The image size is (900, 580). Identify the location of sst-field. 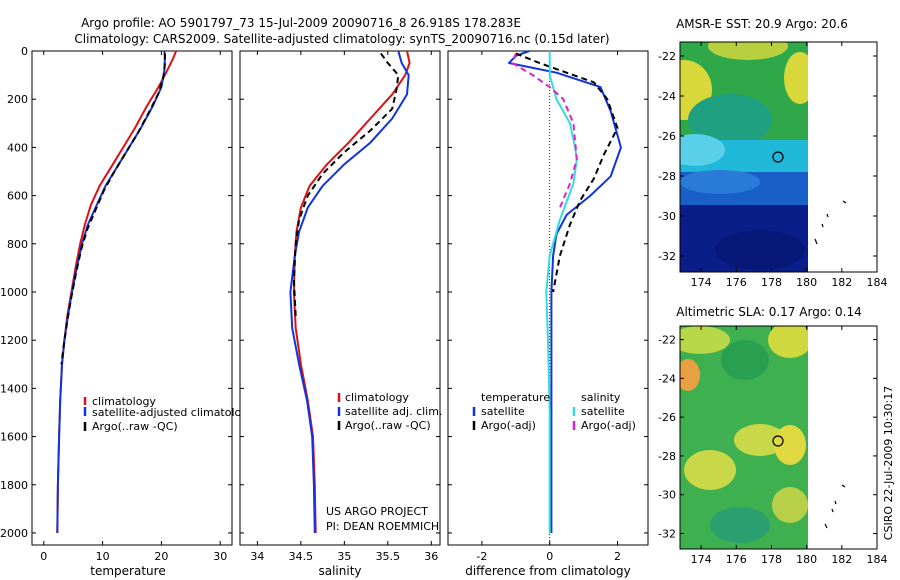
(744, 157).